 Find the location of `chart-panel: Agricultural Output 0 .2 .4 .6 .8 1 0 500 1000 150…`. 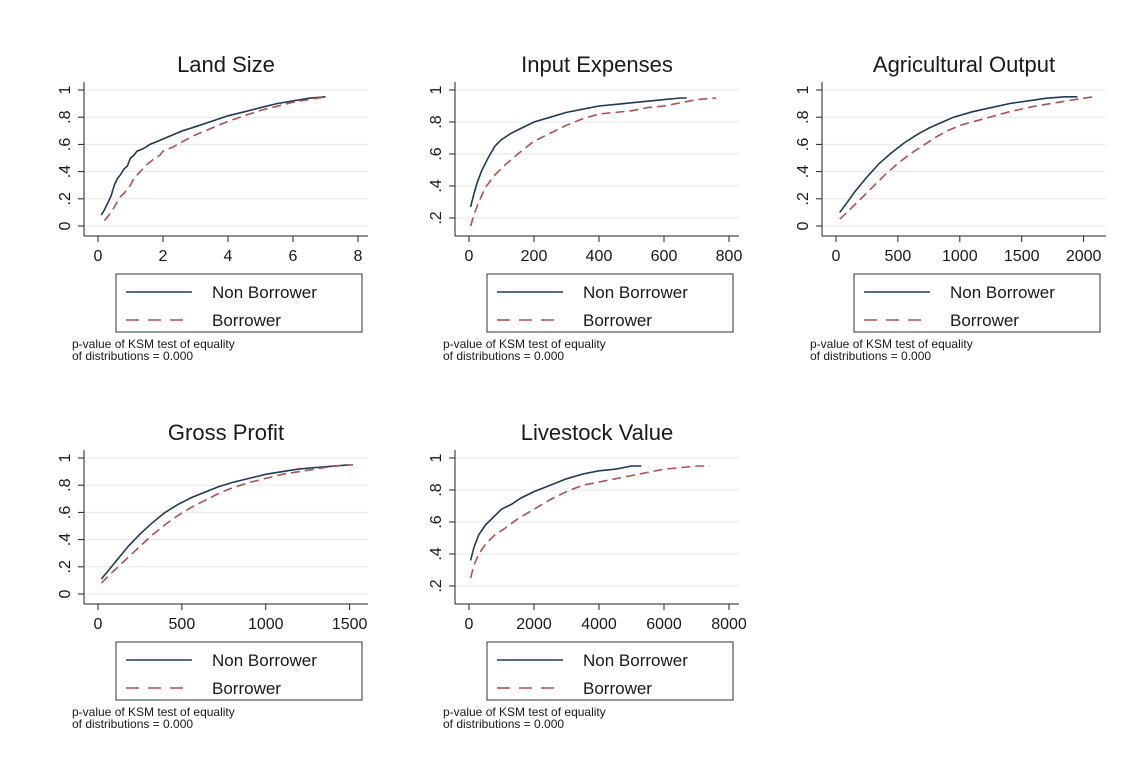

chart-panel: Agricultural Output 0 .2 .4 .6 .8 1 0 500 1000 150… is located at coordinates (950, 207).